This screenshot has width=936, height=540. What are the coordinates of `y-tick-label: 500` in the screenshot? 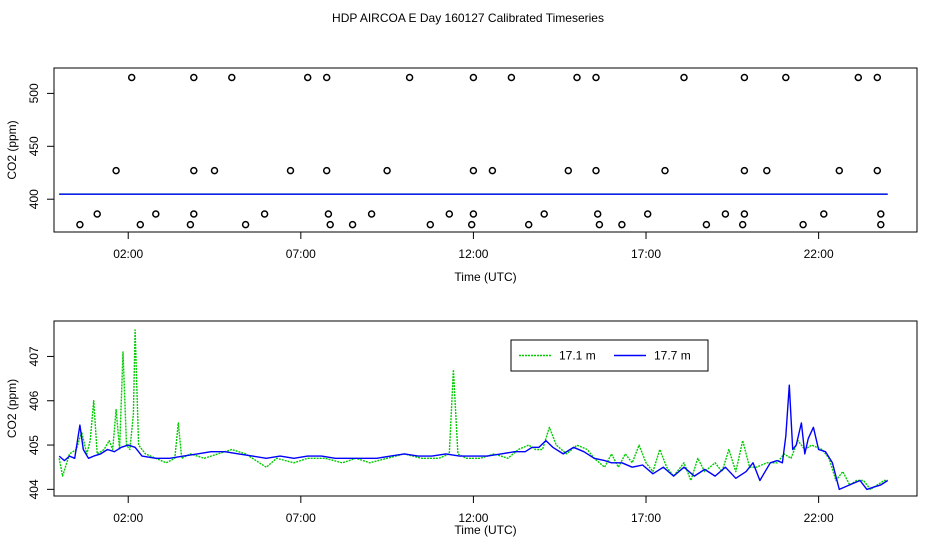 It's located at (34, 93).